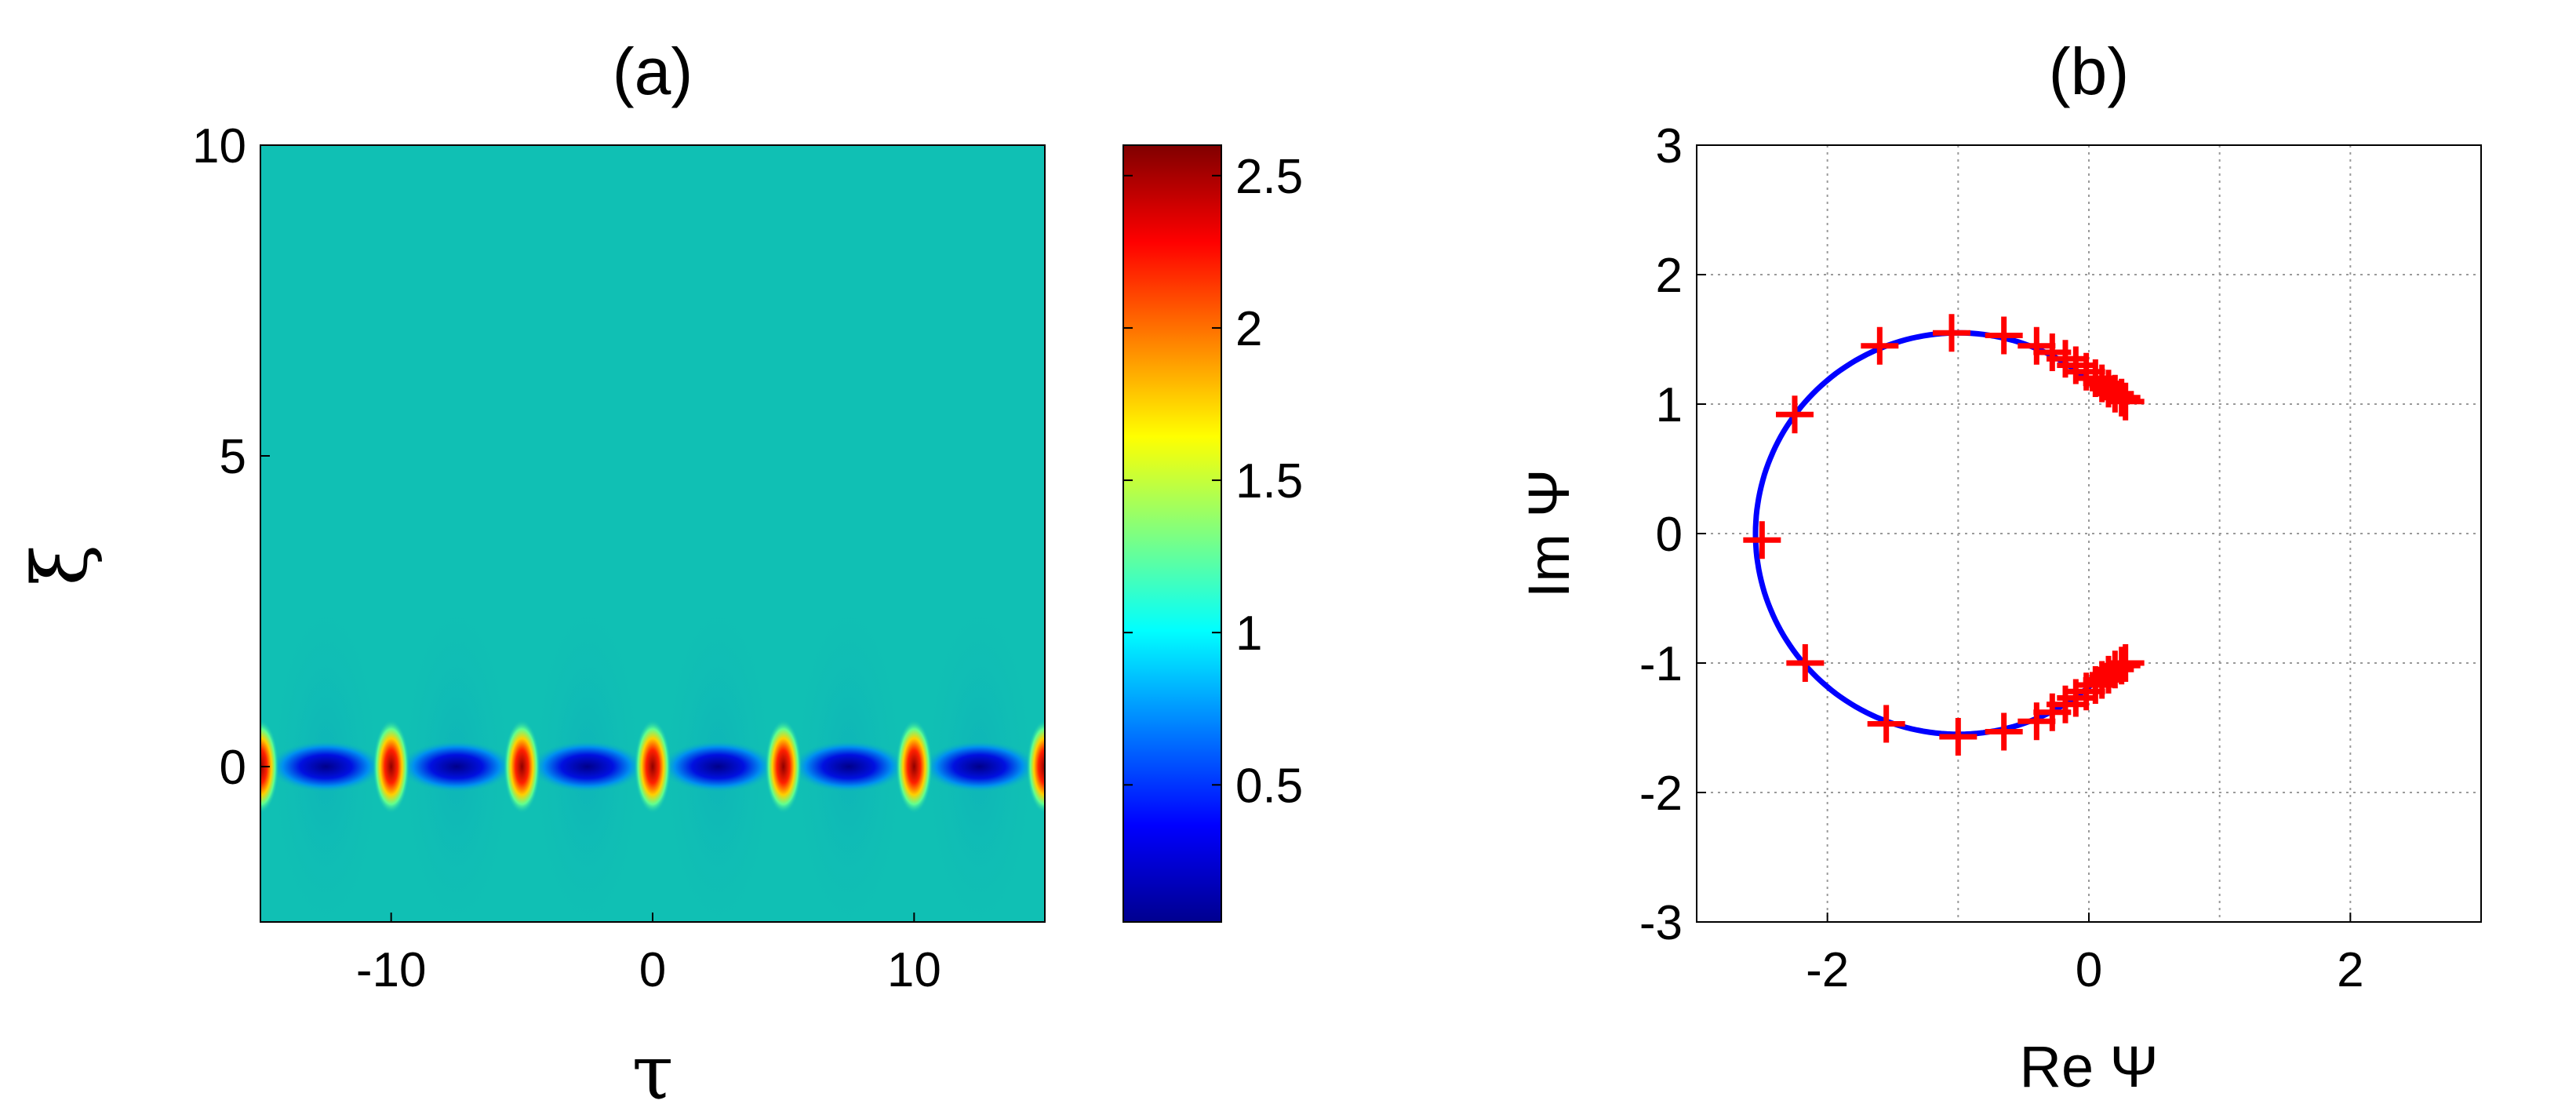 The width and height of the screenshot is (2576, 1104). Describe the element at coordinates (391, 970) in the screenshot. I see `x-tick-label: -10` at that location.